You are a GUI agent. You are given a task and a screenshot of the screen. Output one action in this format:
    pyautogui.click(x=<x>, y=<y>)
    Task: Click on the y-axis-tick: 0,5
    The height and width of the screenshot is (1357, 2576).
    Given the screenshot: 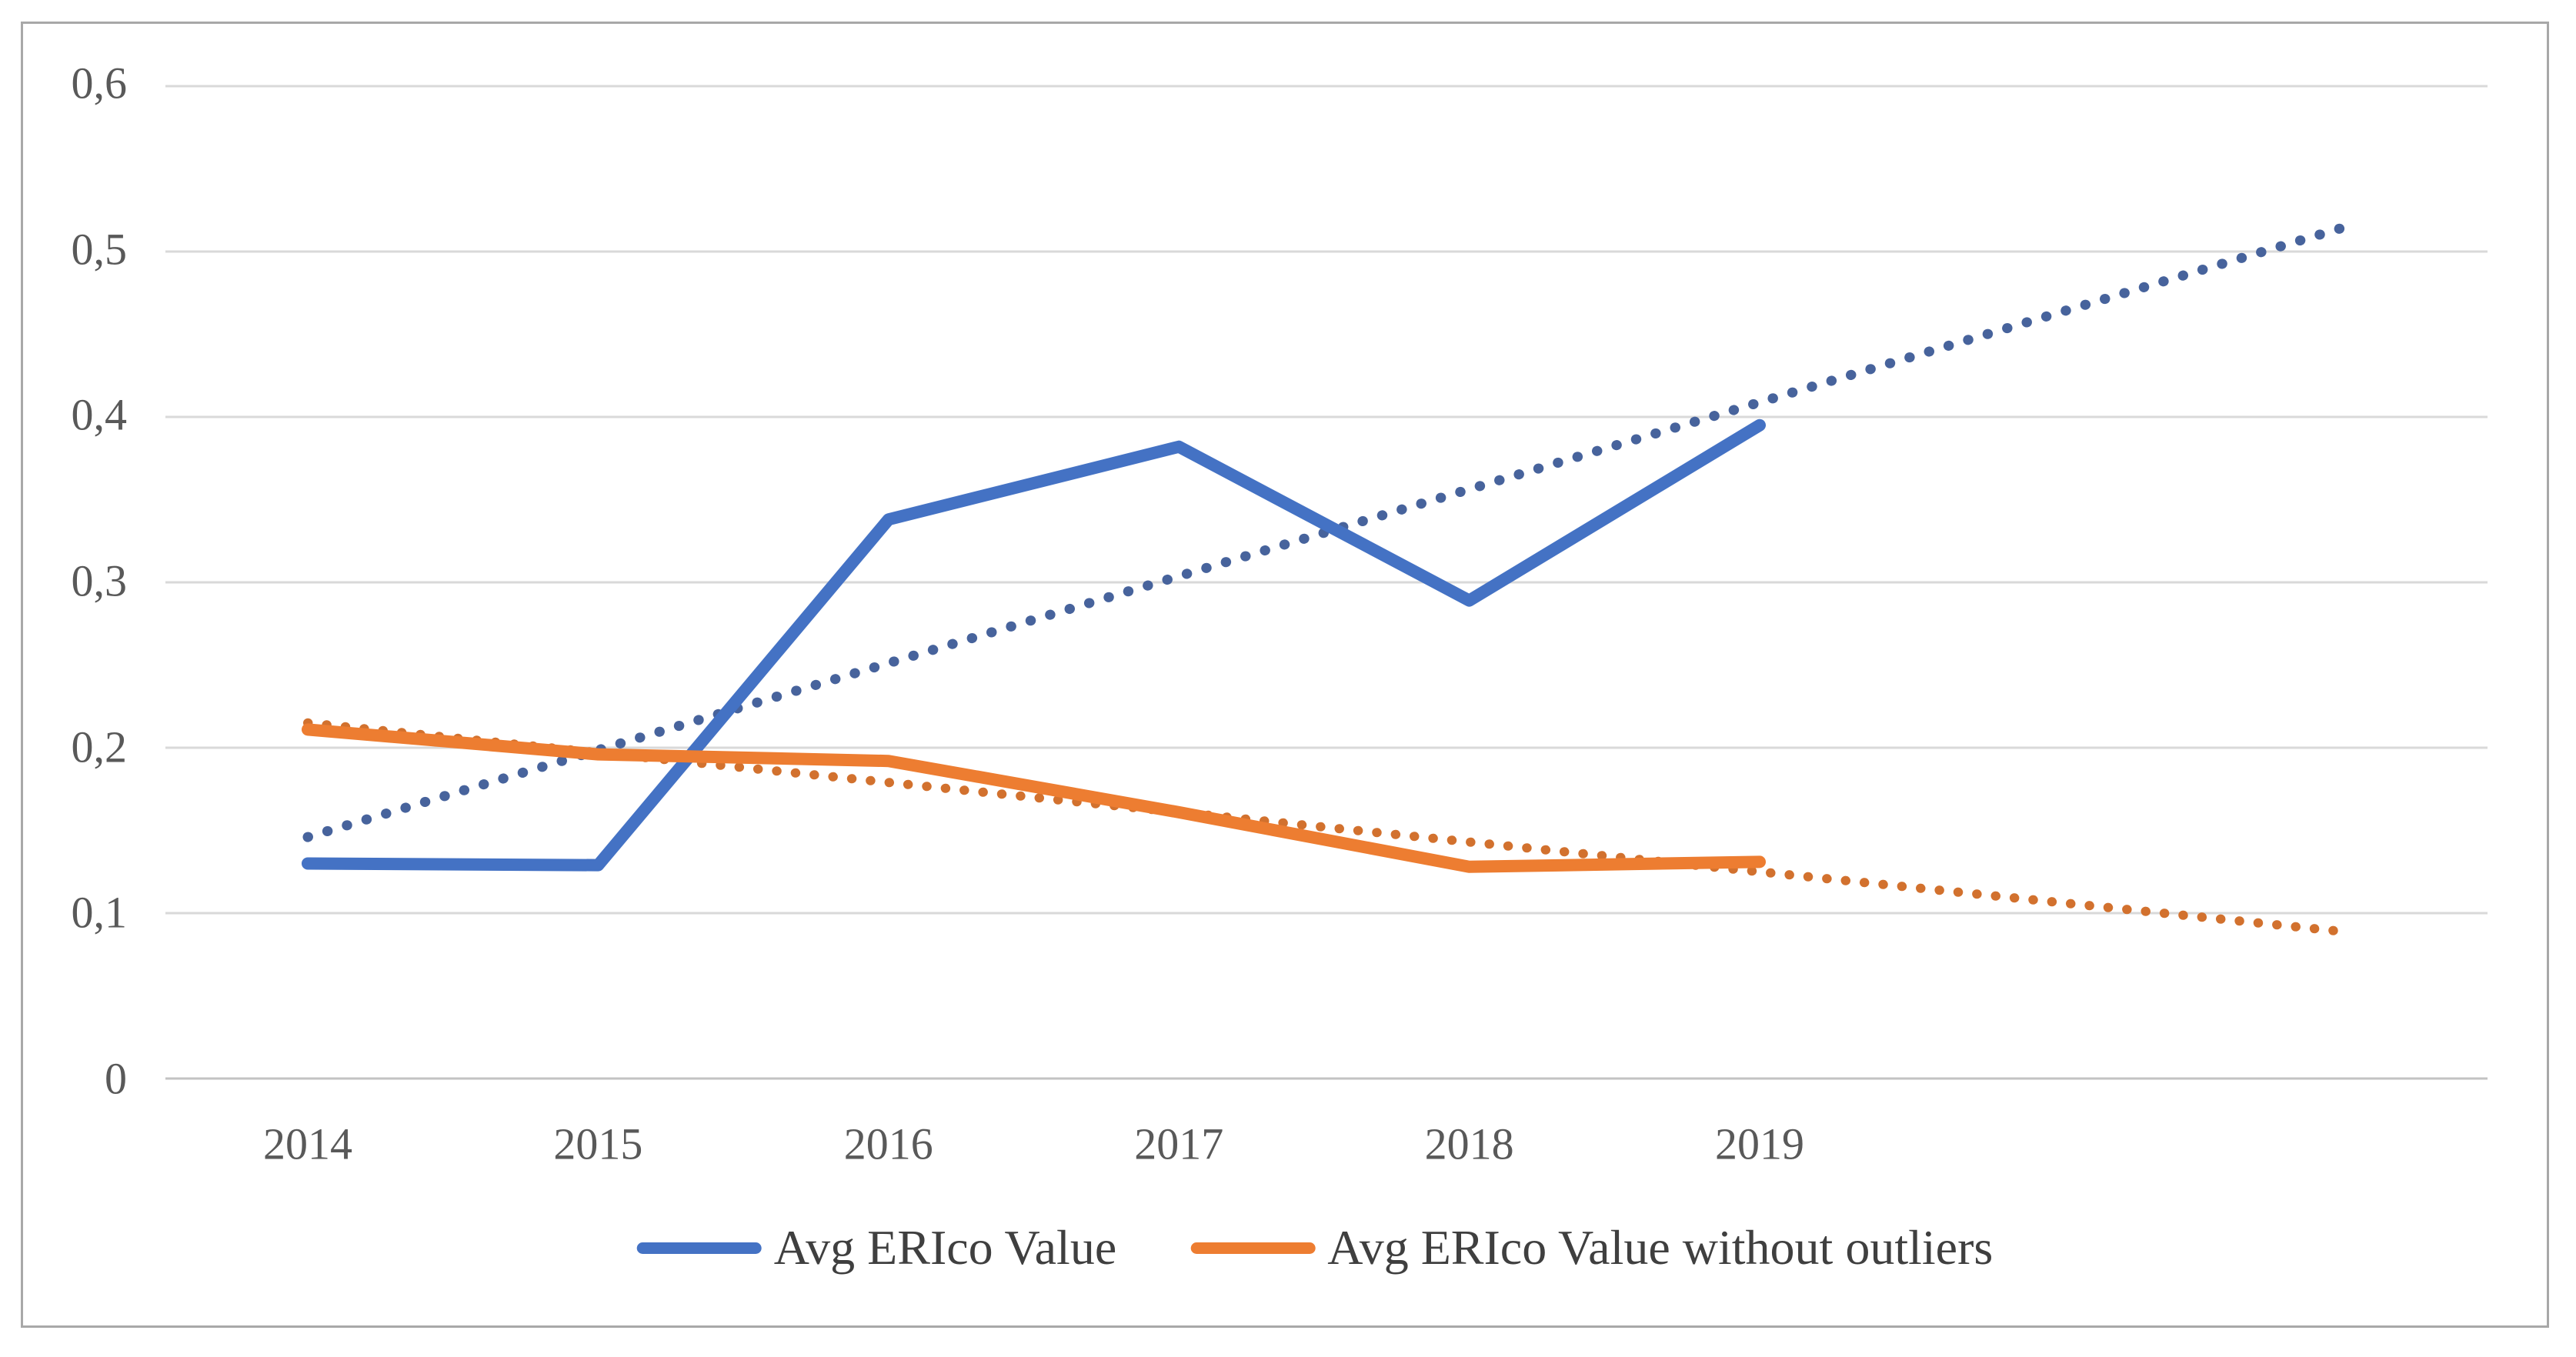 What is the action you would take?
    pyautogui.click(x=99, y=249)
    